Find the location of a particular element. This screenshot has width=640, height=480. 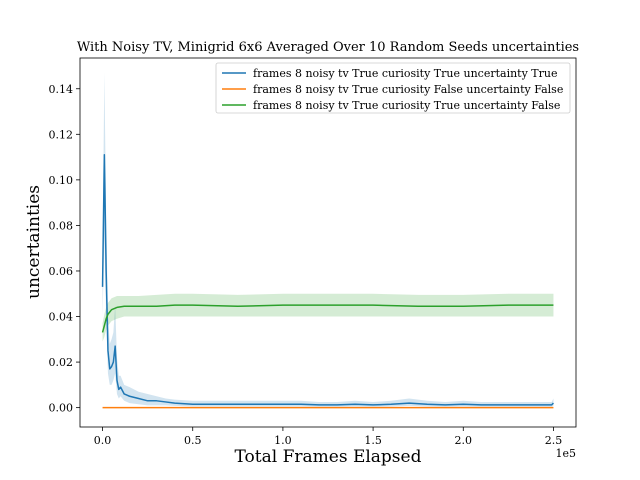

y-tick-label: 0.02 is located at coordinates (61, 362).